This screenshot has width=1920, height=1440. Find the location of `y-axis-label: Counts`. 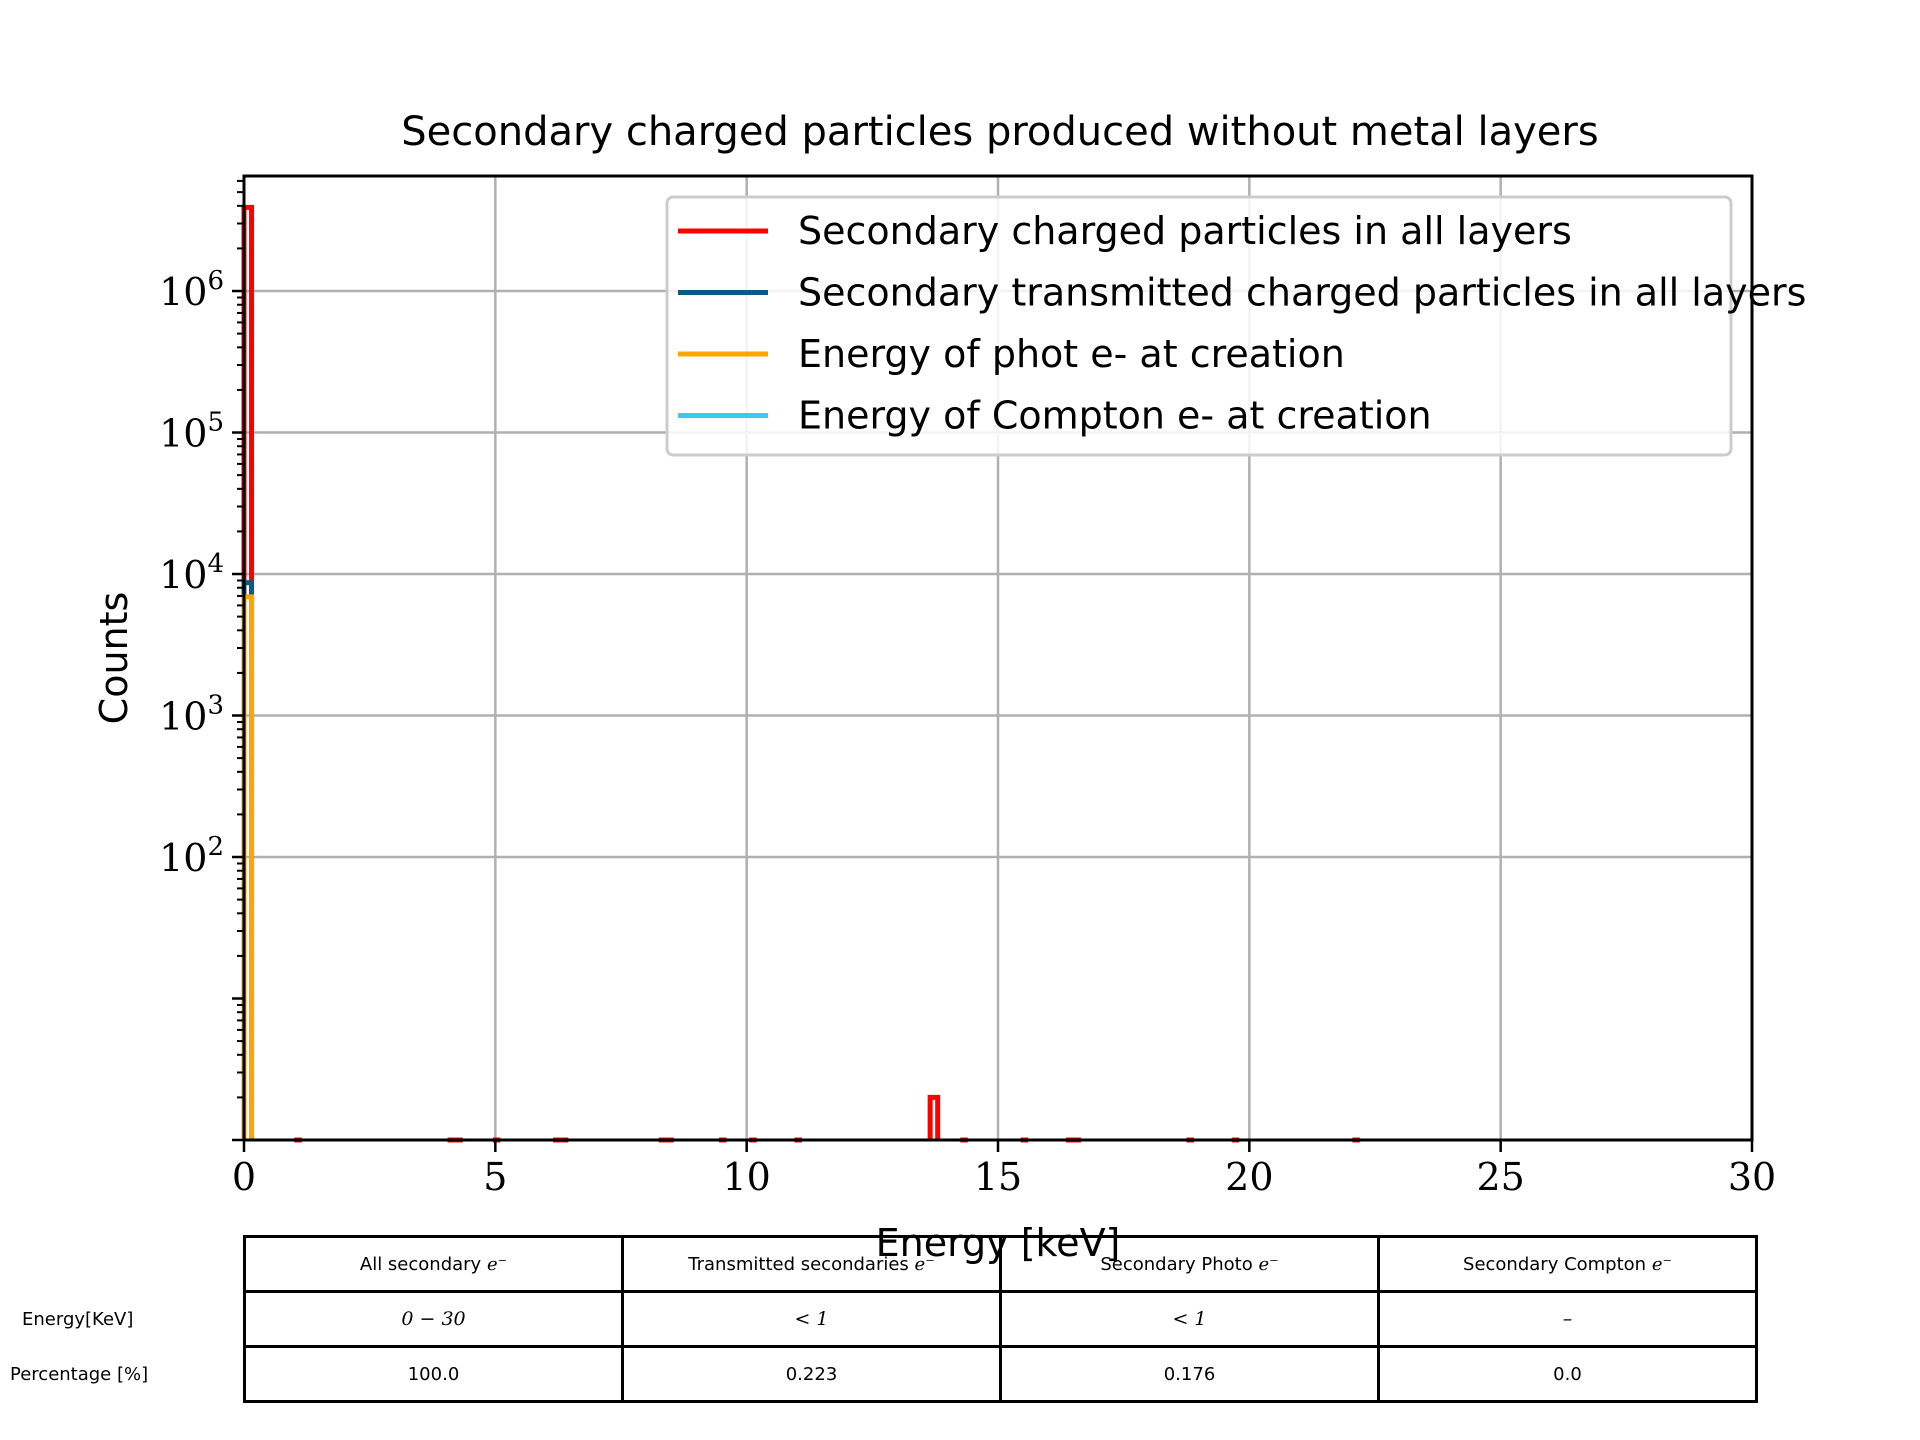

y-axis-label: Counts is located at coordinates (114, 658).